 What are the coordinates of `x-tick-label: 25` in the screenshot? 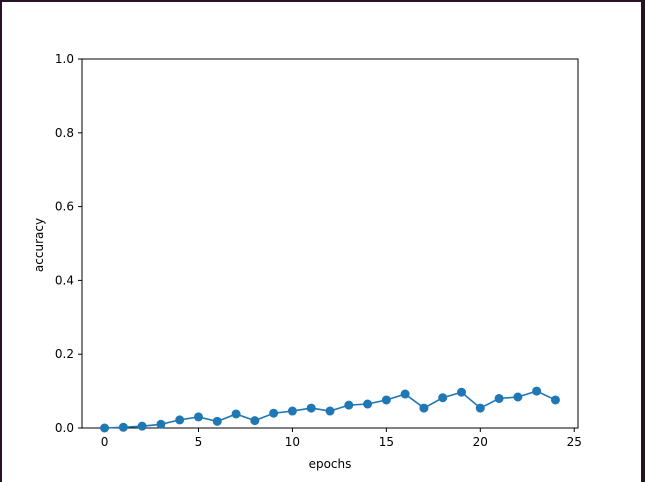 It's located at (574, 442).